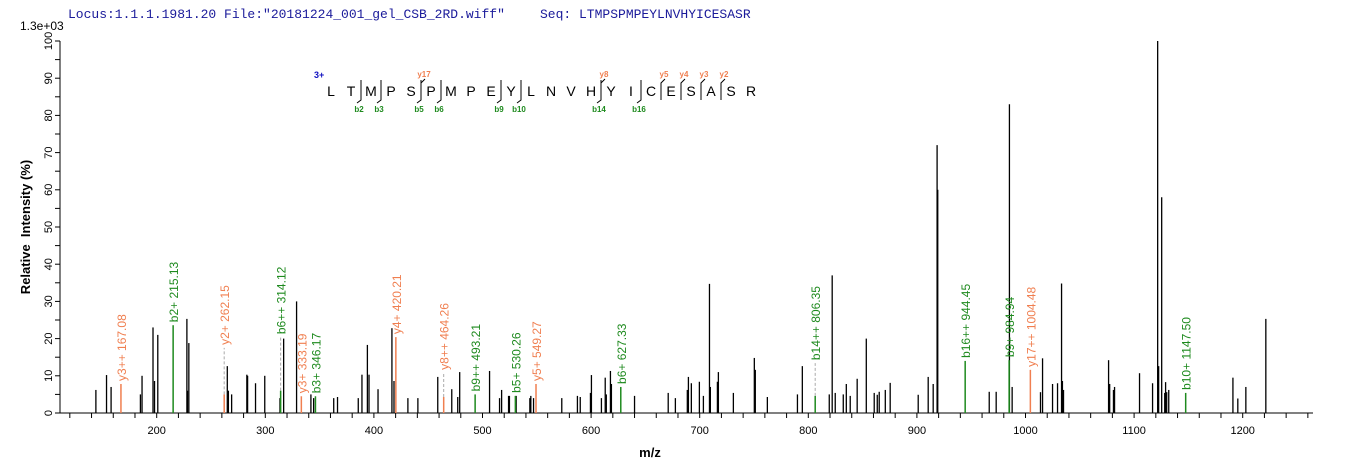 The width and height of the screenshot is (1362, 473). Describe the element at coordinates (265, 431) in the screenshot. I see `x-tick-label: 300` at that location.